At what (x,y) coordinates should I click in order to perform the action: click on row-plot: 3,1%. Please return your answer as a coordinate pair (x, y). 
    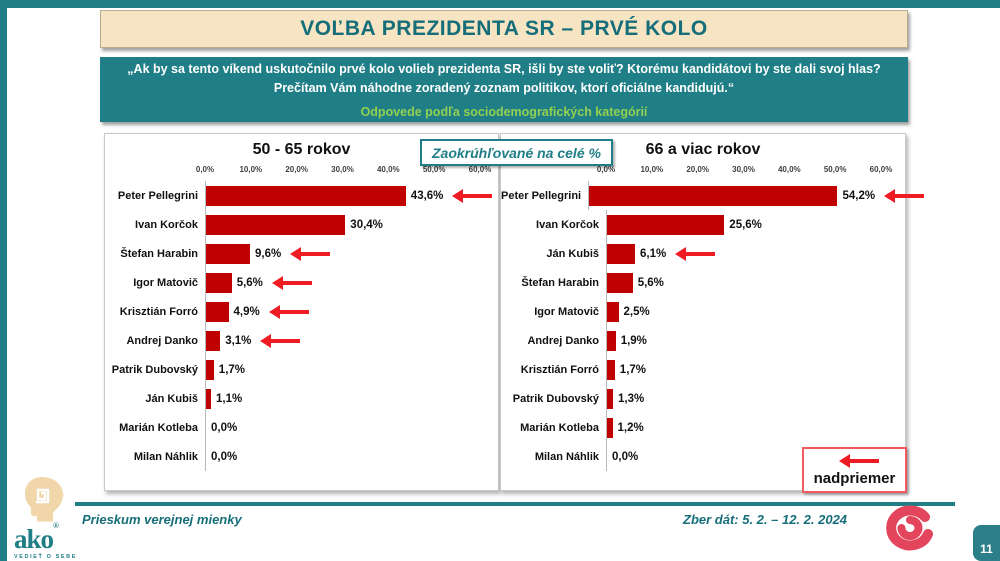
    Looking at the image, I should click on (351, 340).